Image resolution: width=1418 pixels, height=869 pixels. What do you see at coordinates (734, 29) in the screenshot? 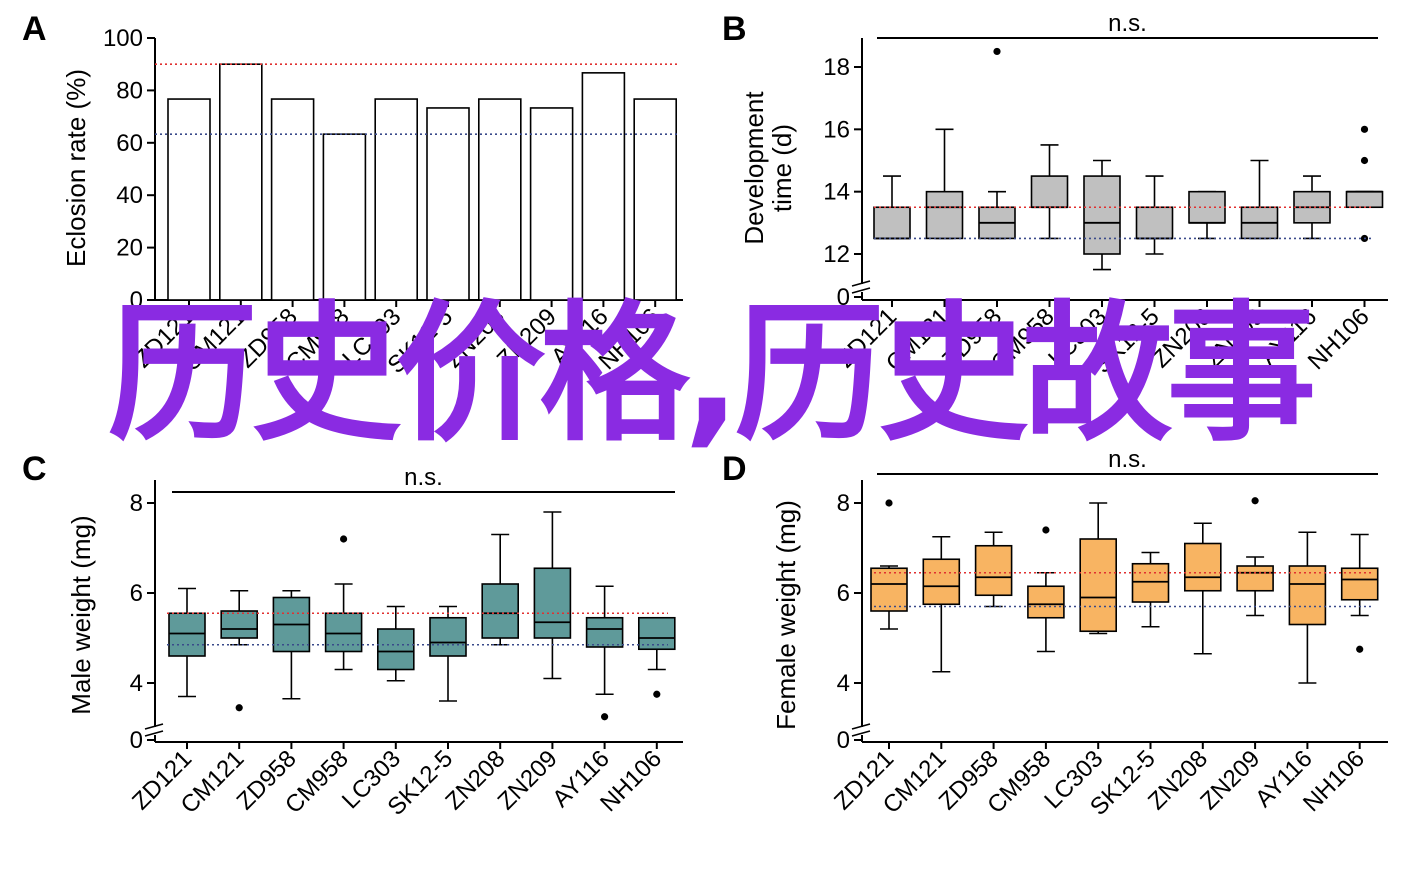
I see `panel-label: B` at bounding box center [734, 29].